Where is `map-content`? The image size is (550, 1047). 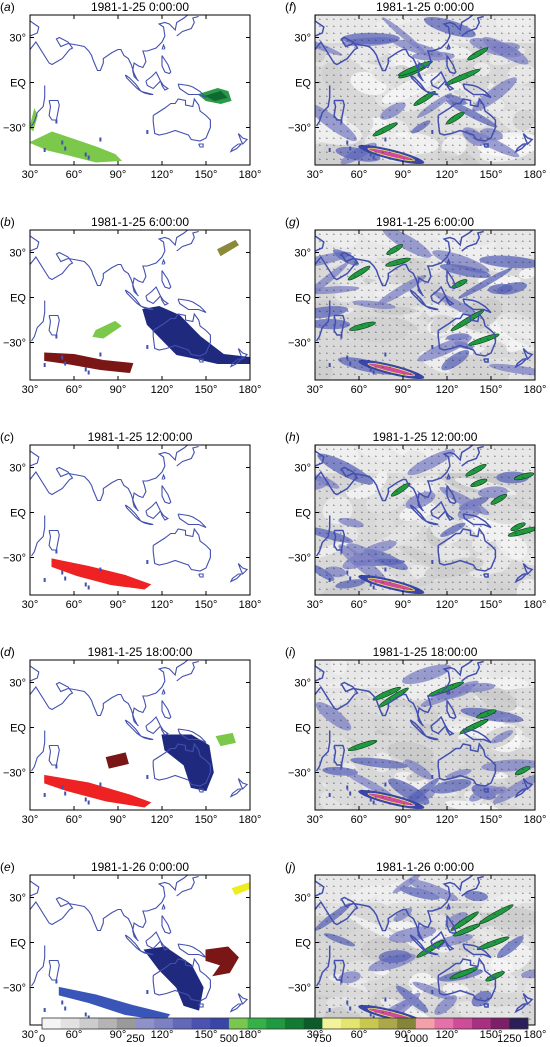
map-content is located at coordinates (139, 517).